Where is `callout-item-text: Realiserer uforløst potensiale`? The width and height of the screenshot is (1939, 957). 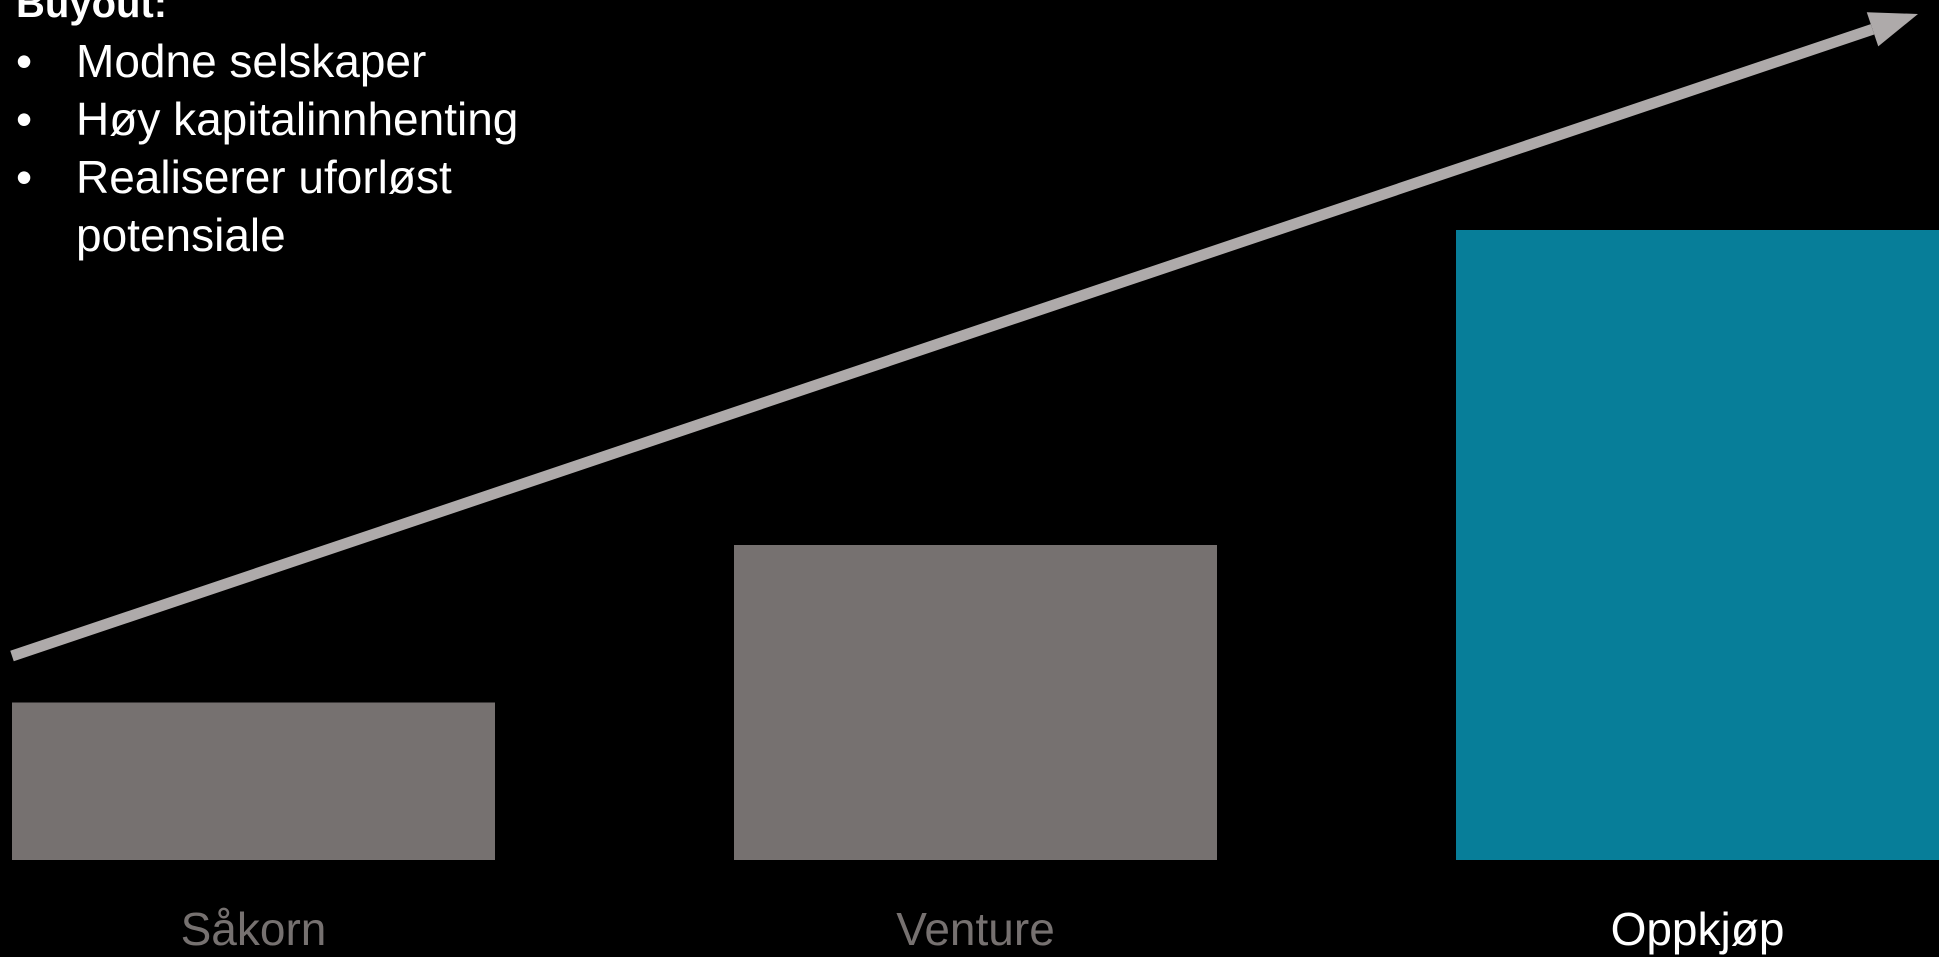 callout-item-text: Realiserer uforløst potensiale is located at coordinates (264, 206).